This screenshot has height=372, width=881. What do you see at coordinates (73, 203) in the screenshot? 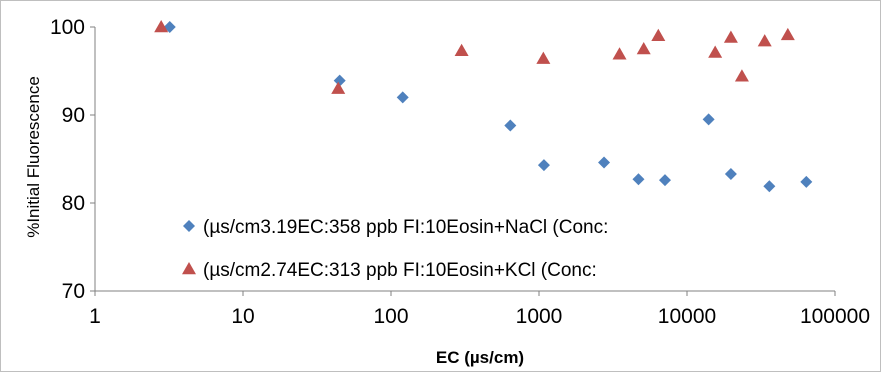
I see `y-tick-label: 80` at bounding box center [73, 203].